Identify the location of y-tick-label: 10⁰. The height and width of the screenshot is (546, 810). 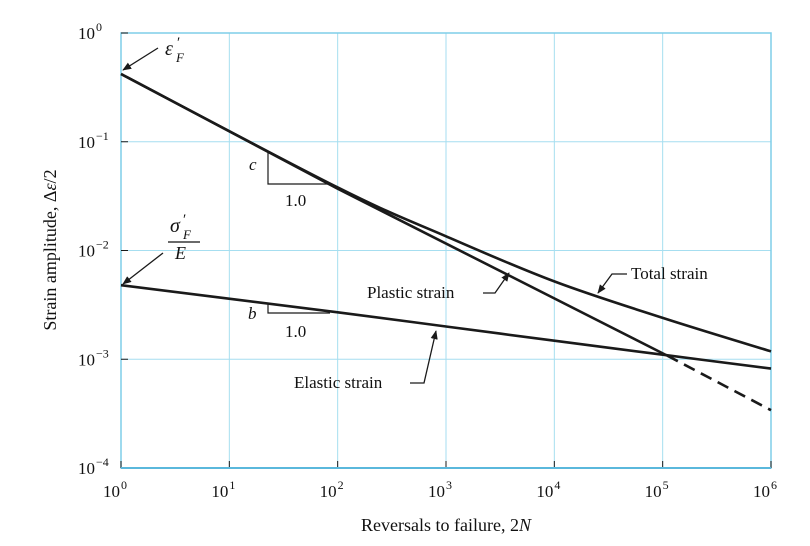
(90, 31).